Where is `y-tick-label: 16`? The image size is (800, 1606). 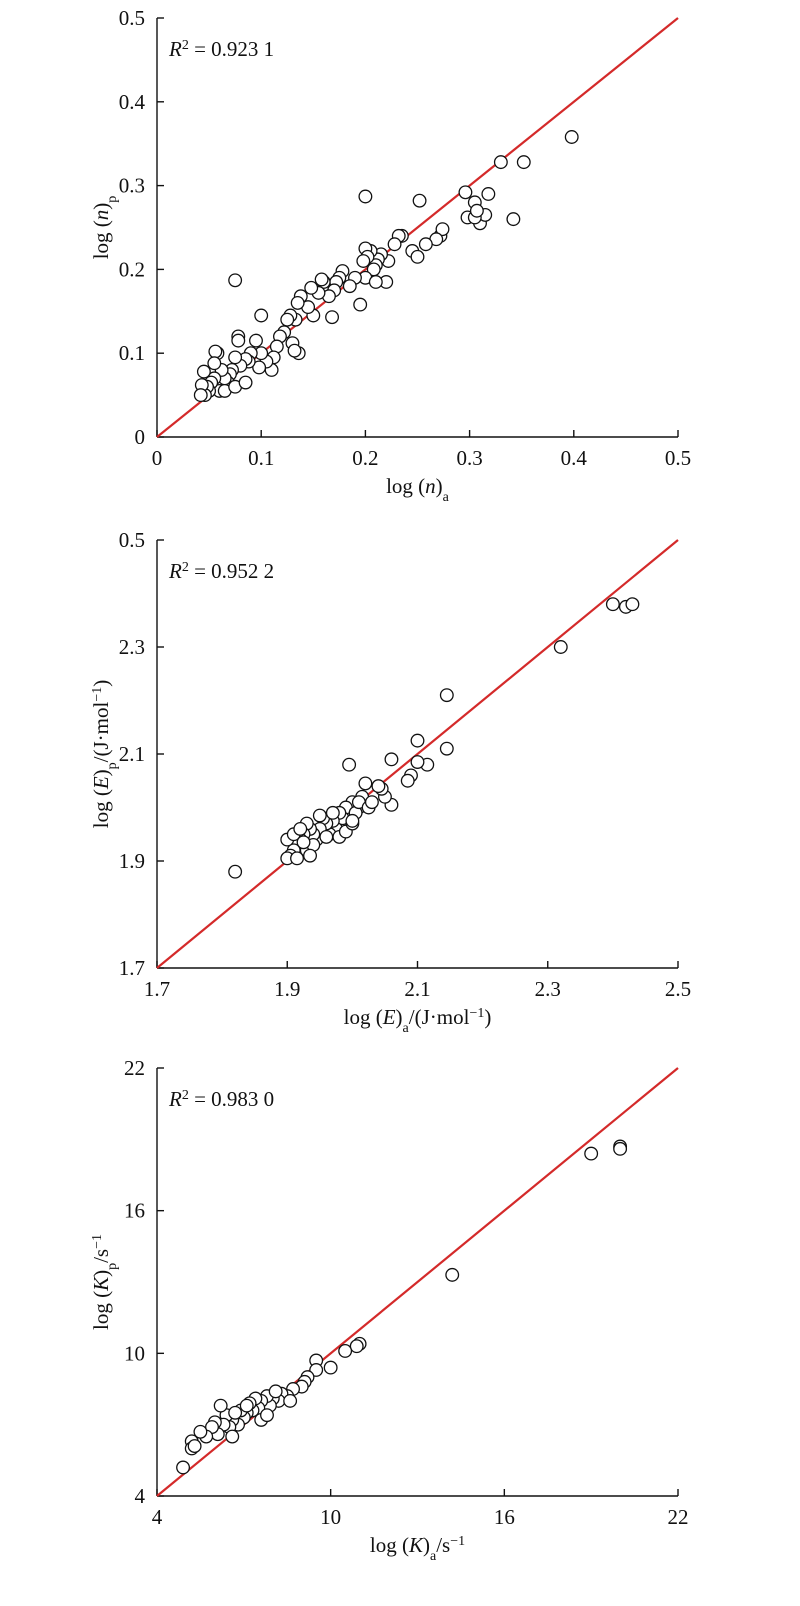 y-tick-label: 16 is located at coordinates (134, 1211).